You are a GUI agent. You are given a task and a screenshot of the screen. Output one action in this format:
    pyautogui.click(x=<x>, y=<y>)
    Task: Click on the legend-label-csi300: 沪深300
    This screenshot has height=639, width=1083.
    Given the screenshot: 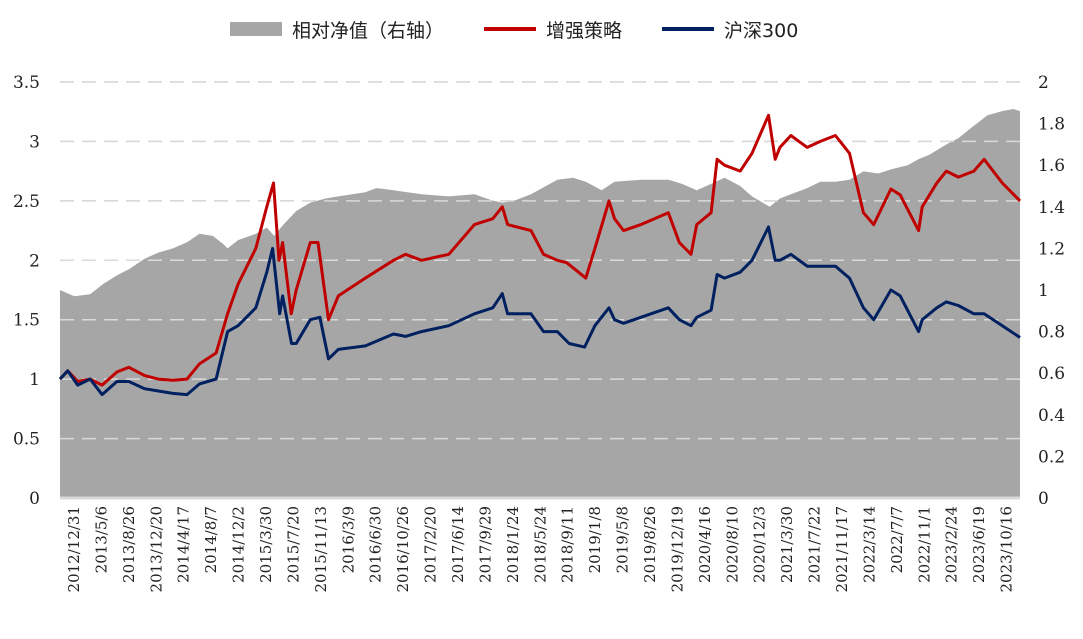 What is the action you would take?
    pyautogui.click(x=761, y=30)
    